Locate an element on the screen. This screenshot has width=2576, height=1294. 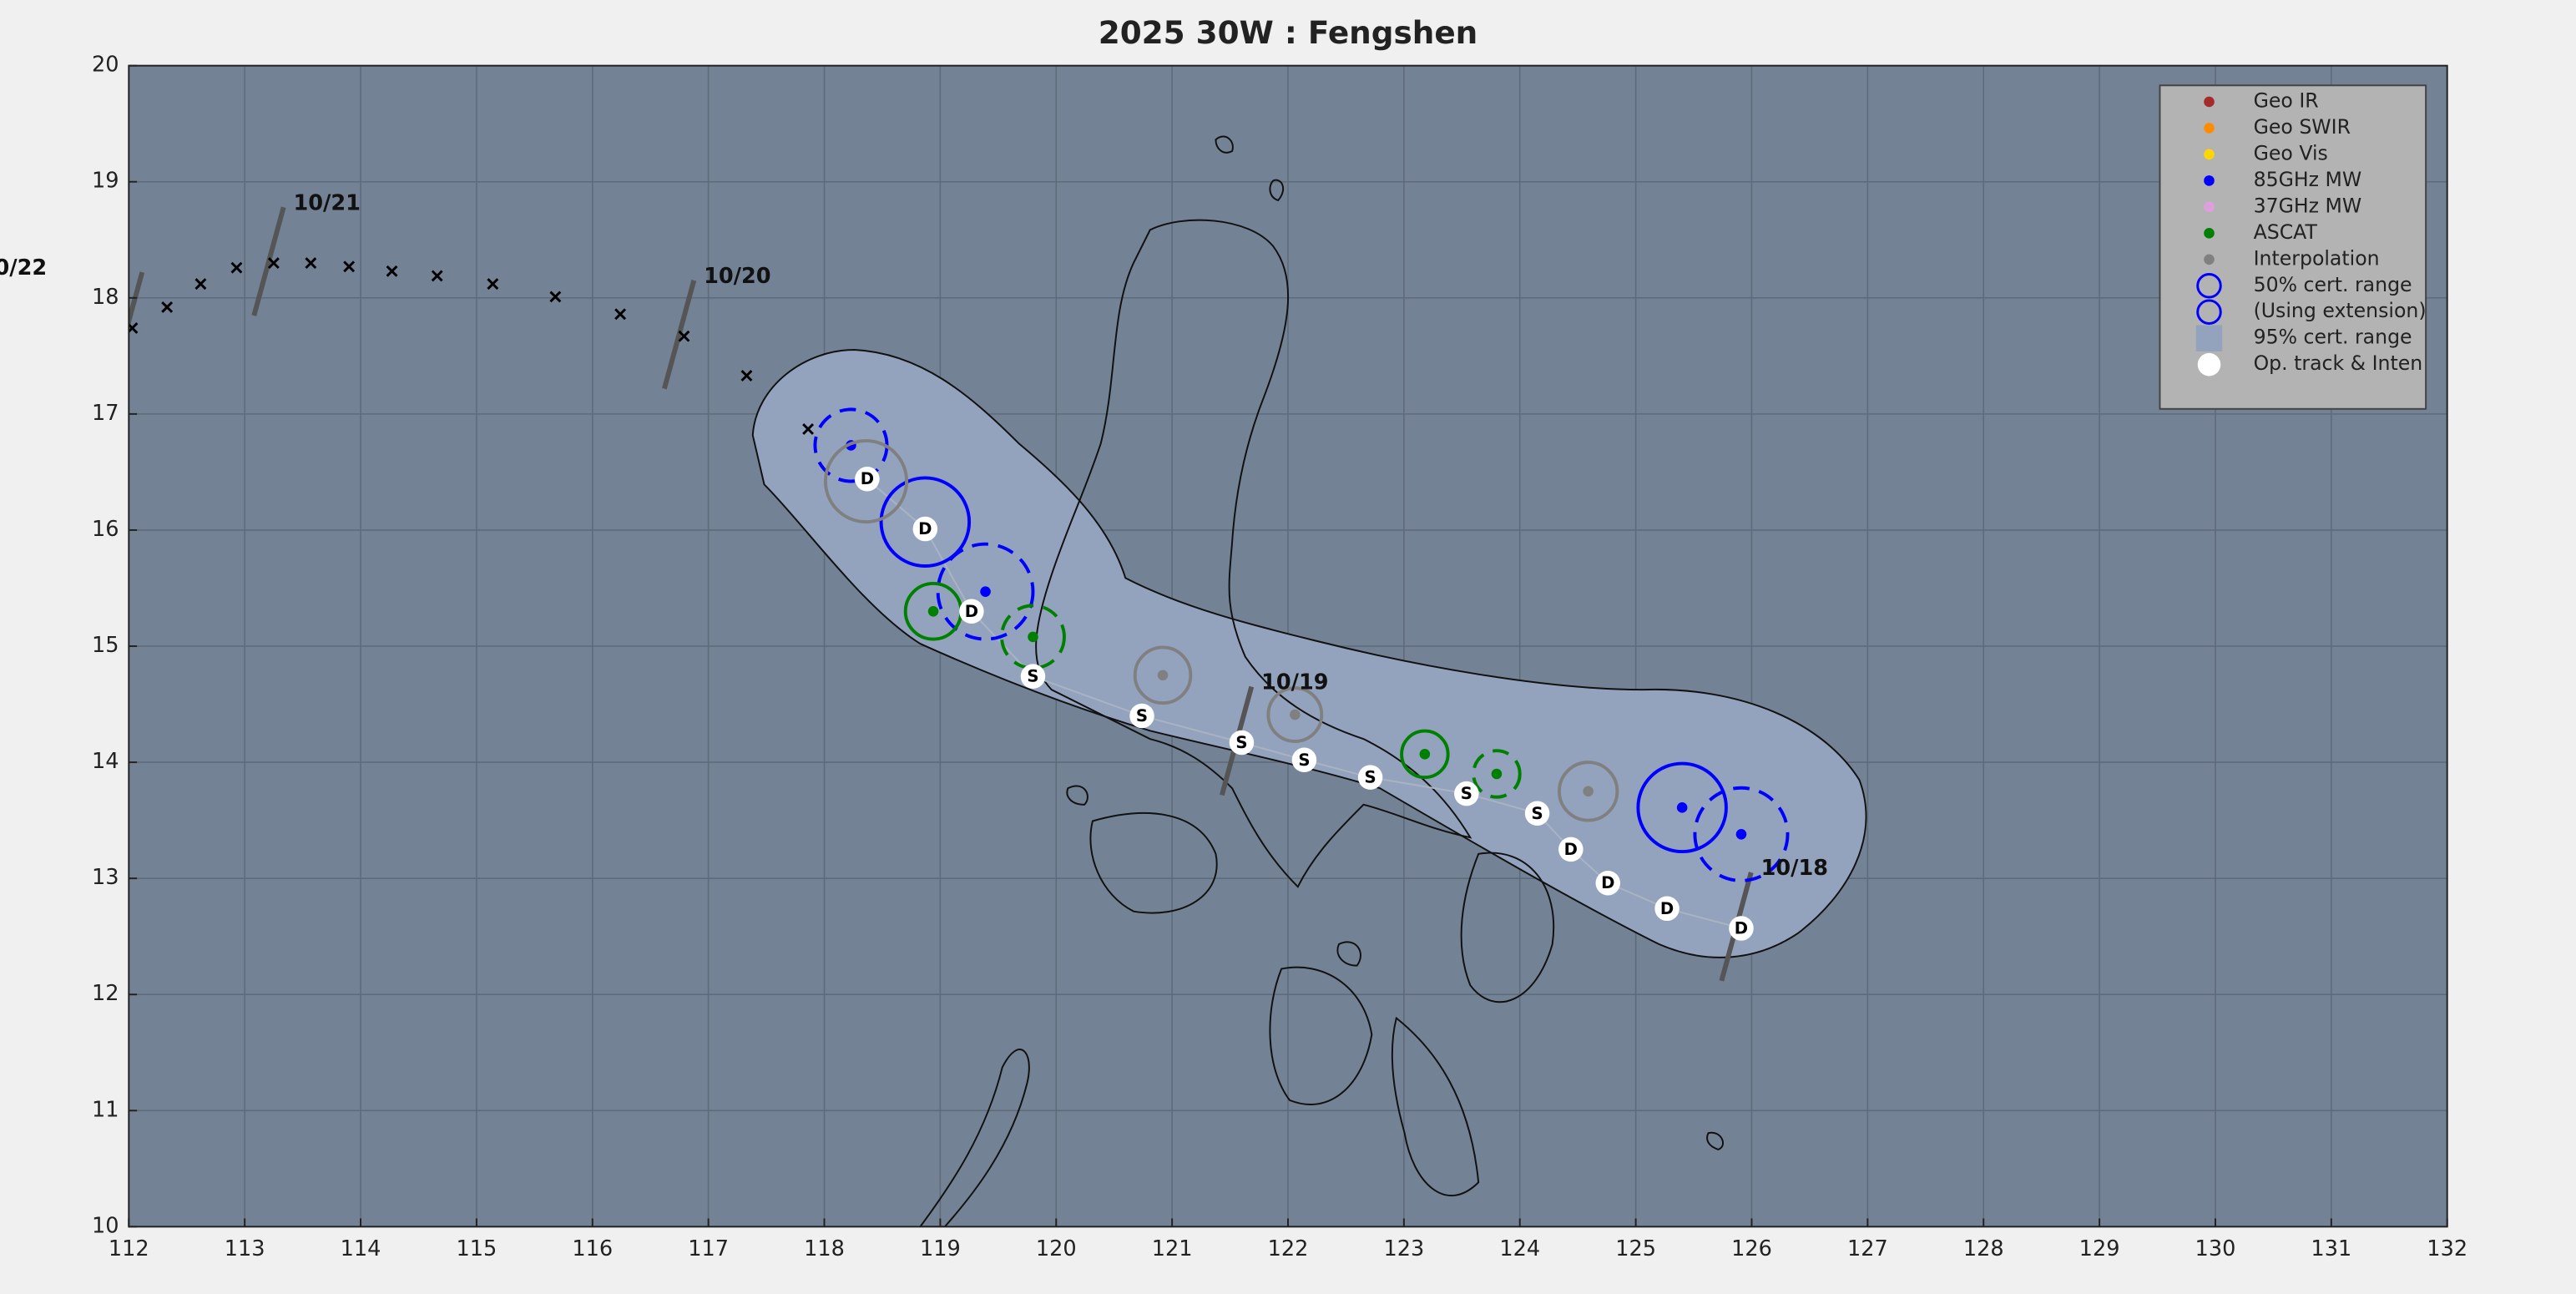
x-tick-label: 124 is located at coordinates (1519, 1248).